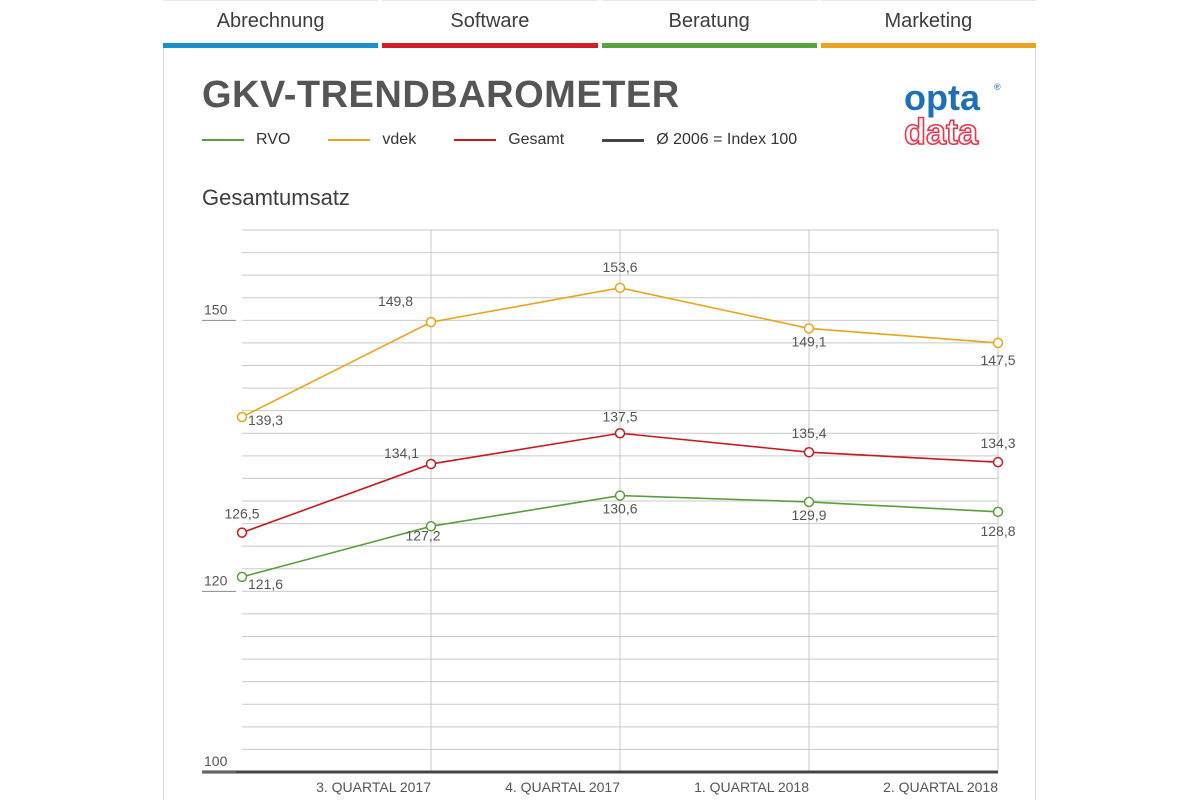 This screenshot has height=800, width=1200. What do you see at coordinates (349, 140) in the screenshot?
I see `legend-swatch-vdek` at bounding box center [349, 140].